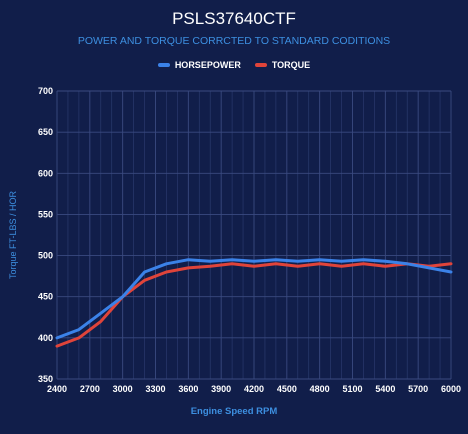 This screenshot has width=468, height=434. Describe the element at coordinates (155, 389) in the screenshot. I see `x-tick-label: 3300` at that location.